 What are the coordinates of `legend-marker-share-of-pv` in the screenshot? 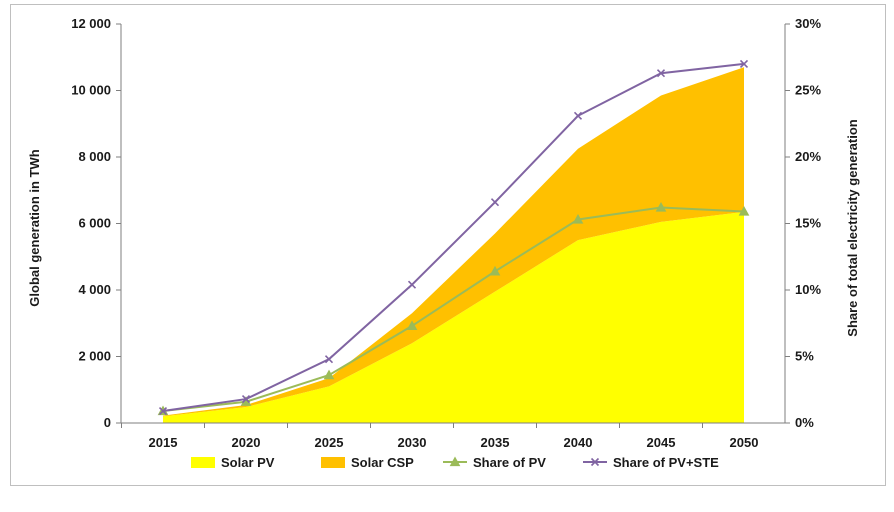 It's located at (455, 461).